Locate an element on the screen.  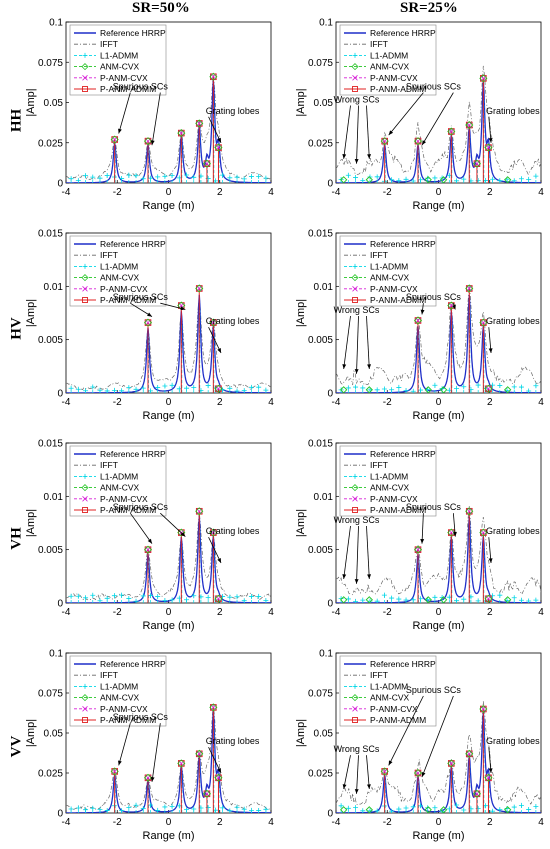
y-tick-label: 0.015 is located at coordinates (320, 444).